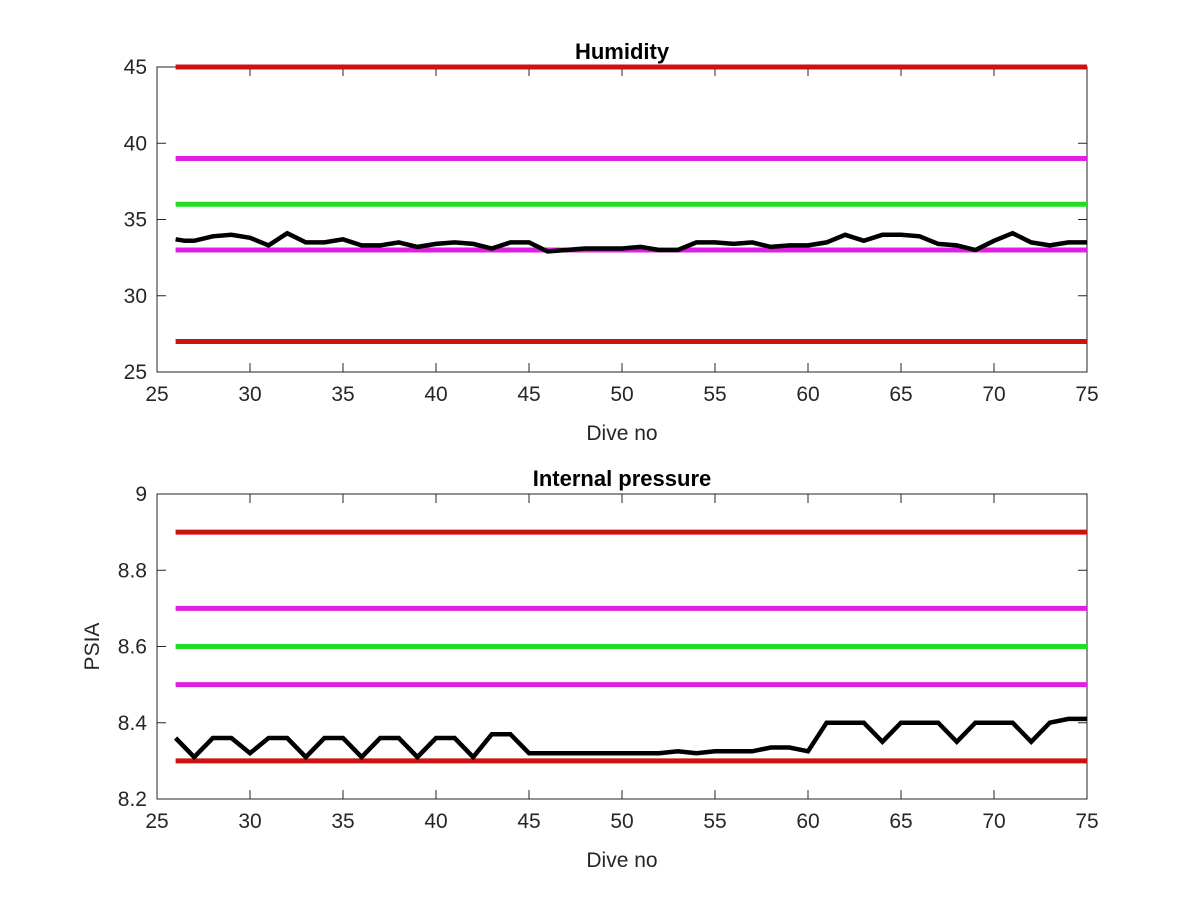 This screenshot has height=900, width=1200. Describe the element at coordinates (900, 394) in the screenshot. I see `humidity-x-tick-label: 65` at that location.